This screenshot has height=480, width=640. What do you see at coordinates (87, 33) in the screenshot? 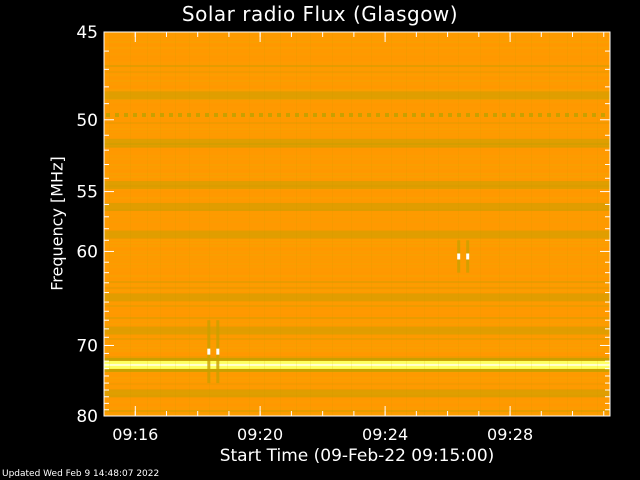
I see `y-tick-label-45: 45` at bounding box center [87, 33].